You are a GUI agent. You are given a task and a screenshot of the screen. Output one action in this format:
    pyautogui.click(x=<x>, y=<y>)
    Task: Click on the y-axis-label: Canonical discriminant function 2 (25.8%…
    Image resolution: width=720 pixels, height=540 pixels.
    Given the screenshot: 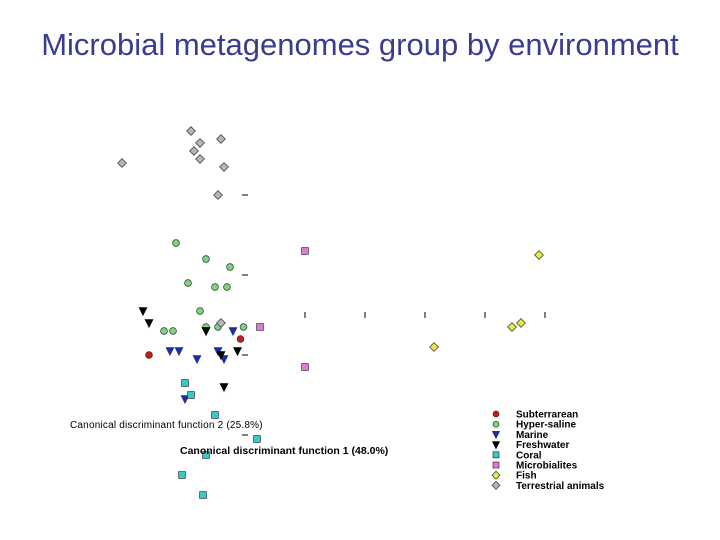 What is the action you would take?
    pyautogui.click(x=166, y=425)
    